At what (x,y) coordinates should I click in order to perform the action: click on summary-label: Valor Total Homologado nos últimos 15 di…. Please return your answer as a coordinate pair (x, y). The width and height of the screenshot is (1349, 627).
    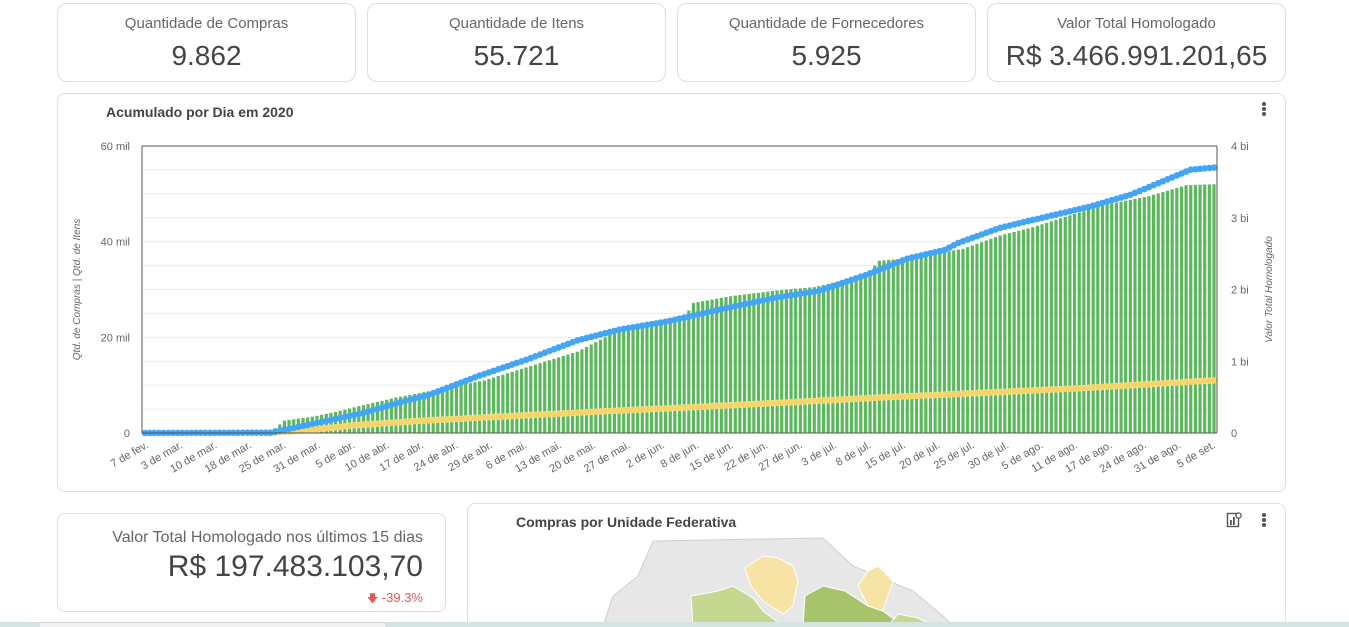
    Looking at the image, I should click on (267, 537).